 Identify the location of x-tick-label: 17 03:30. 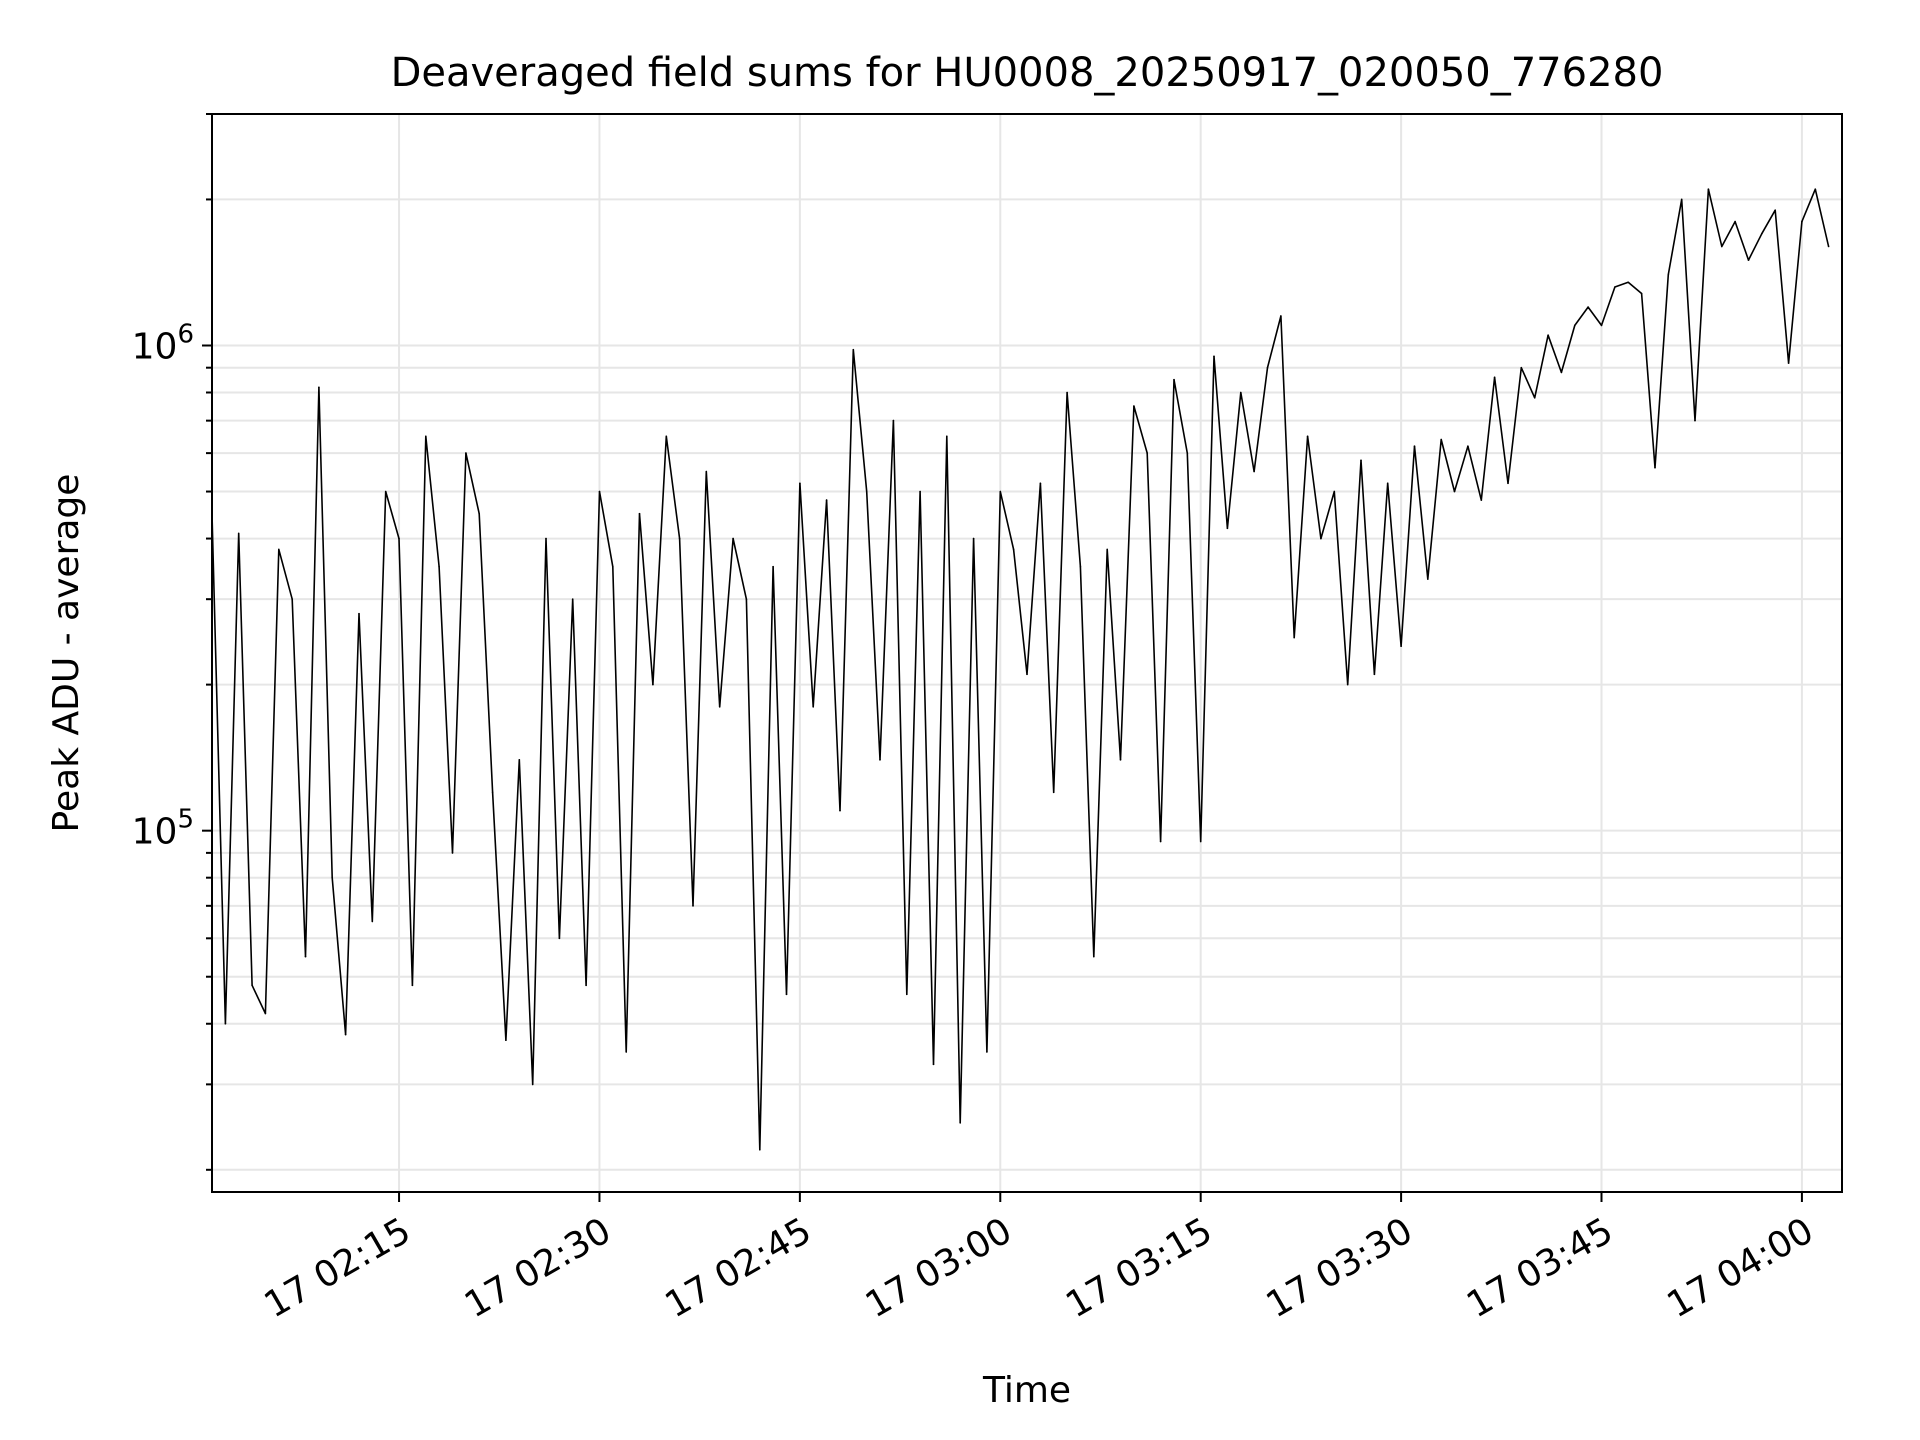
(1340, 1268).